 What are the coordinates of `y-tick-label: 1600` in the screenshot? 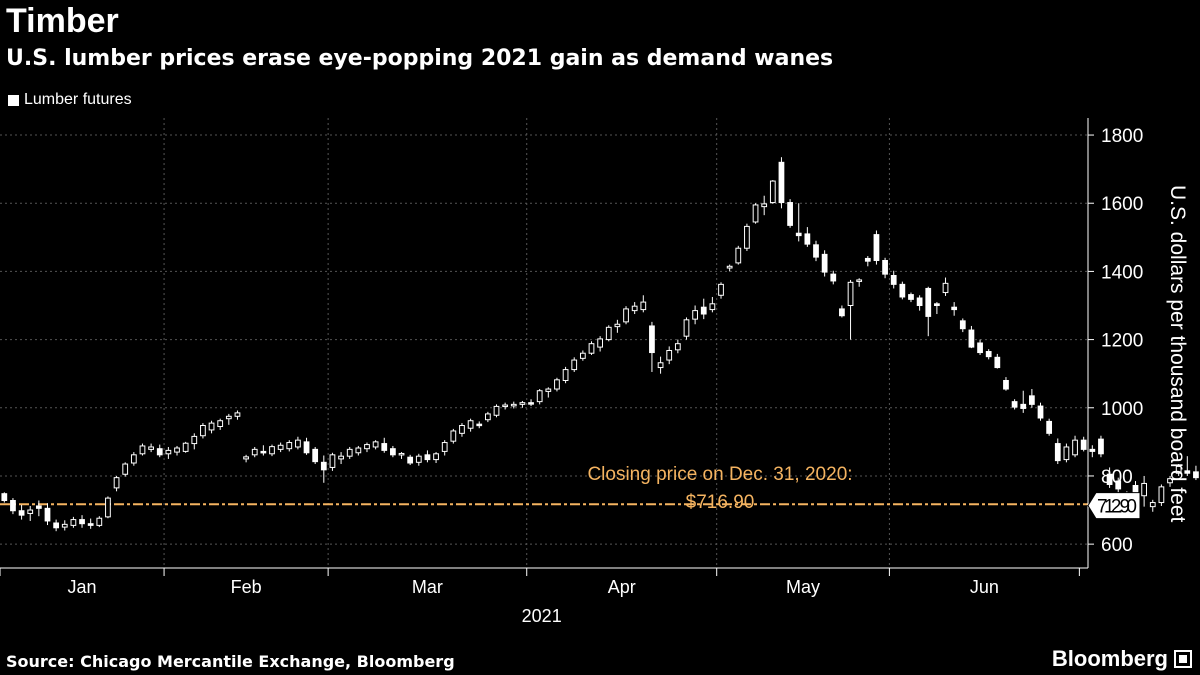 It's located at (1122, 204).